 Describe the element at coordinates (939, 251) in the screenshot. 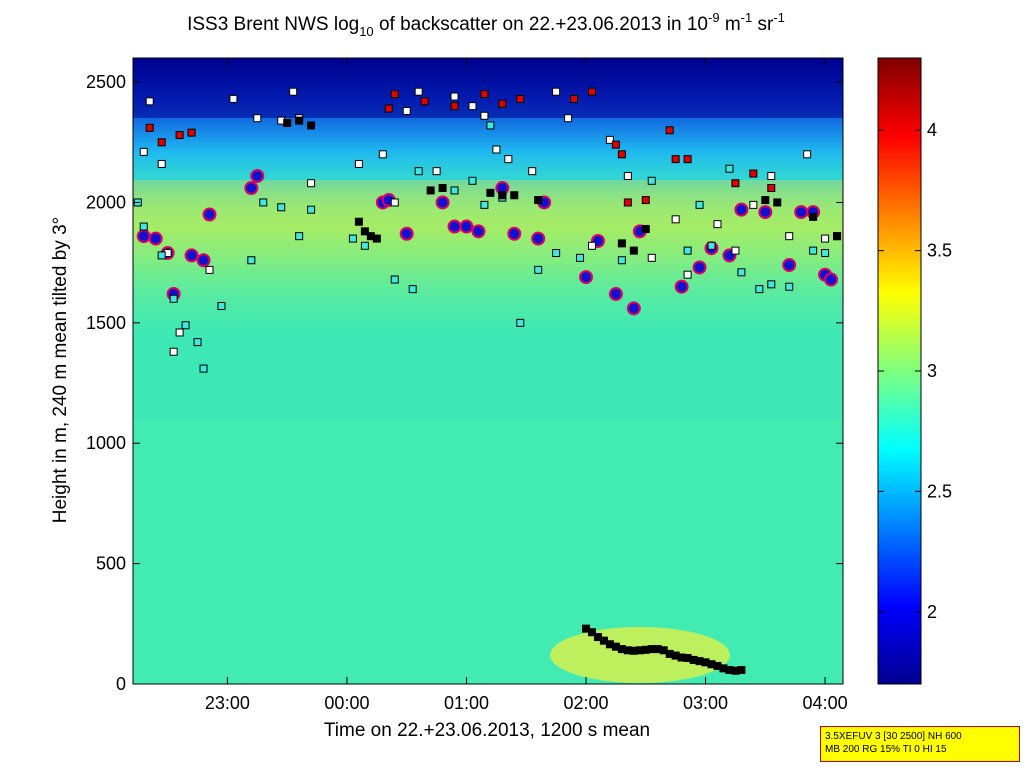

I see `colorbar-tick-label: 3.5` at that location.